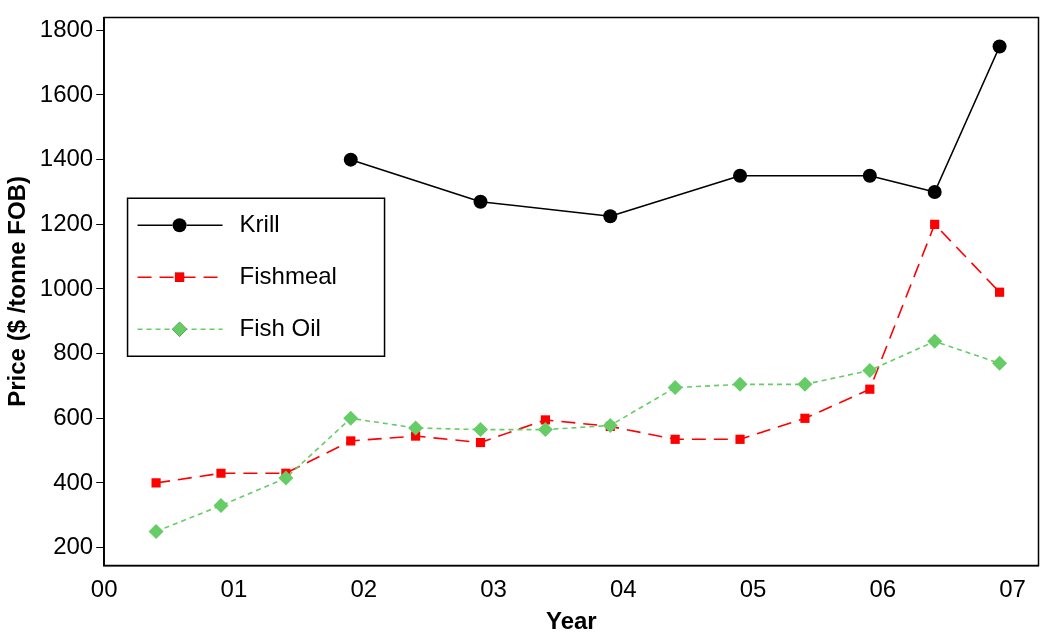 The image size is (1046, 641). I want to click on x-tick-label: 03, so click(493, 589).